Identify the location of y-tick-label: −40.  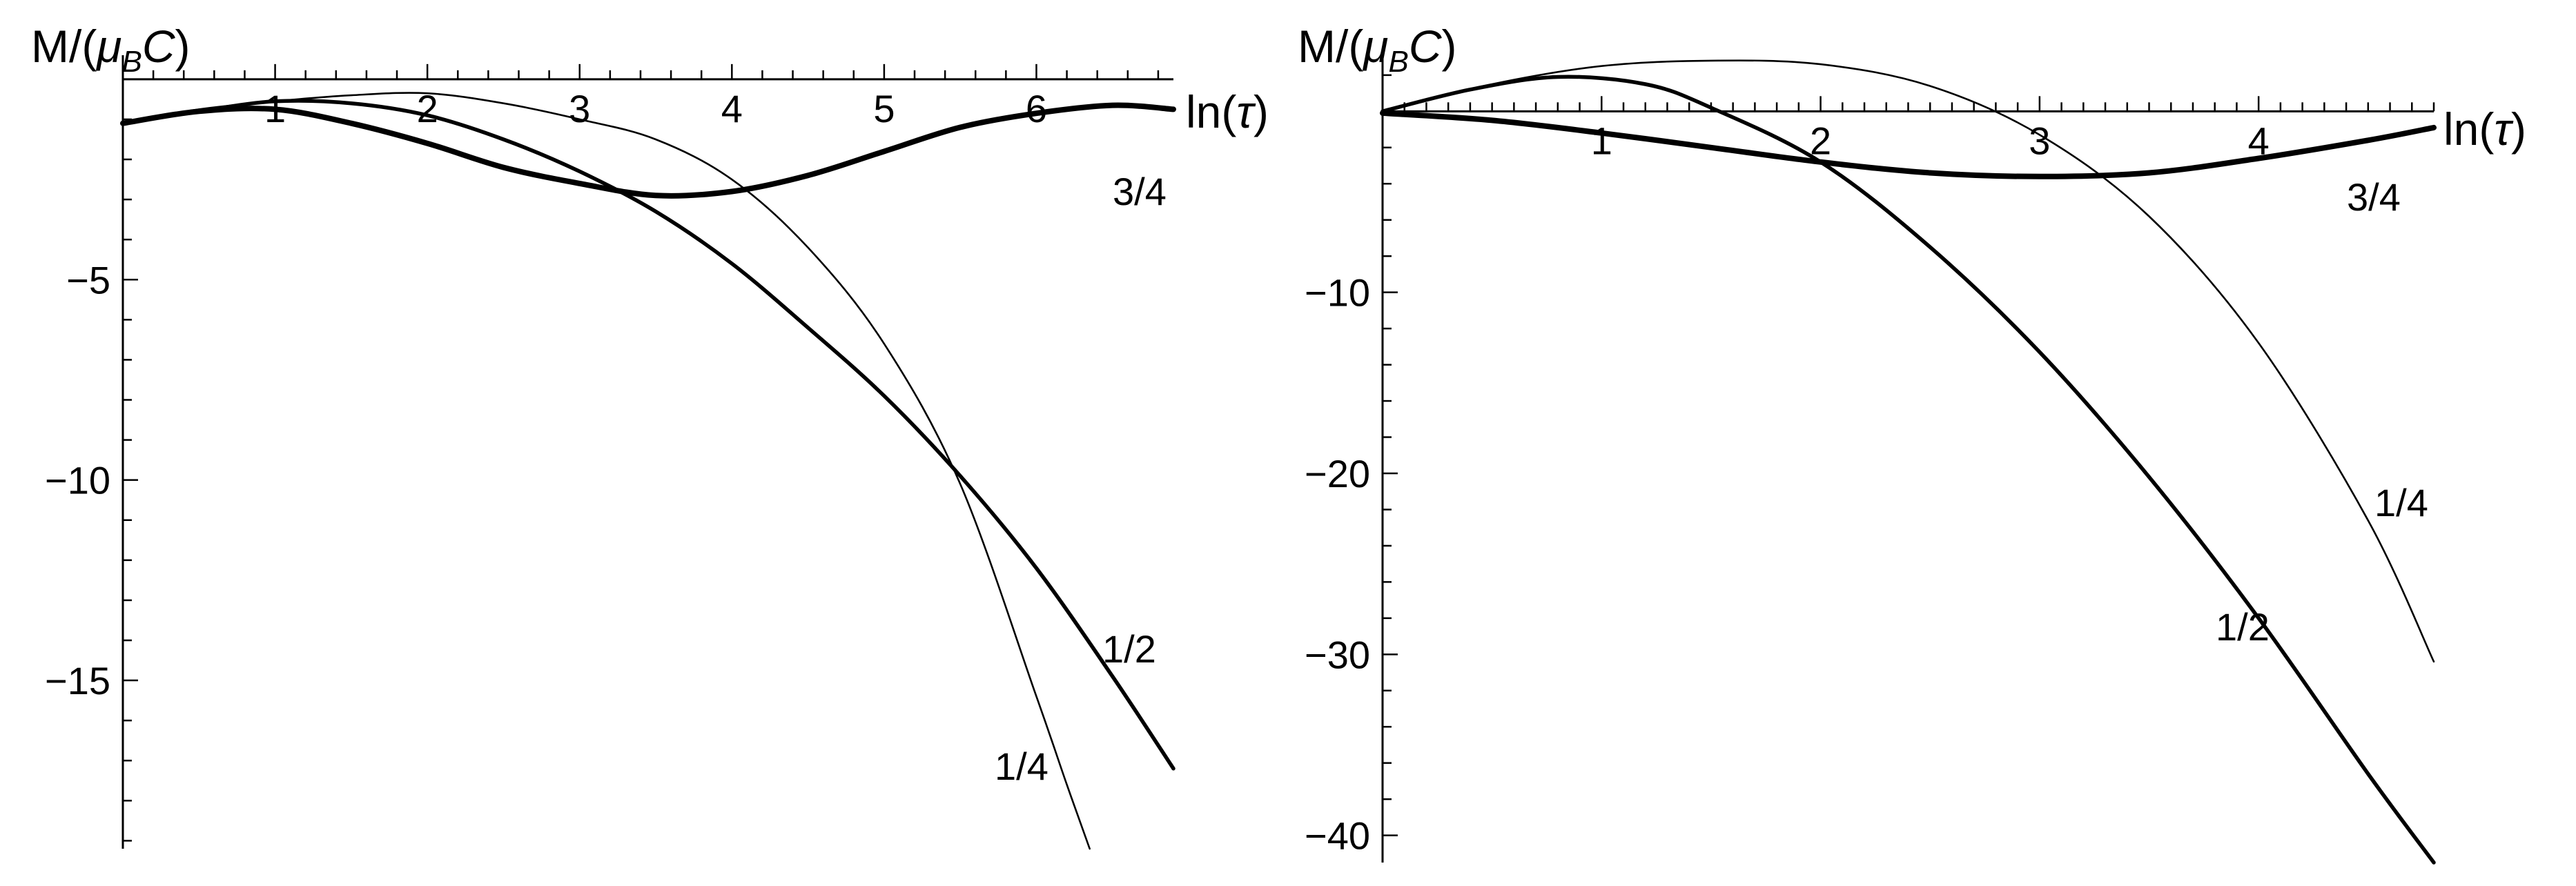
(1337, 836).